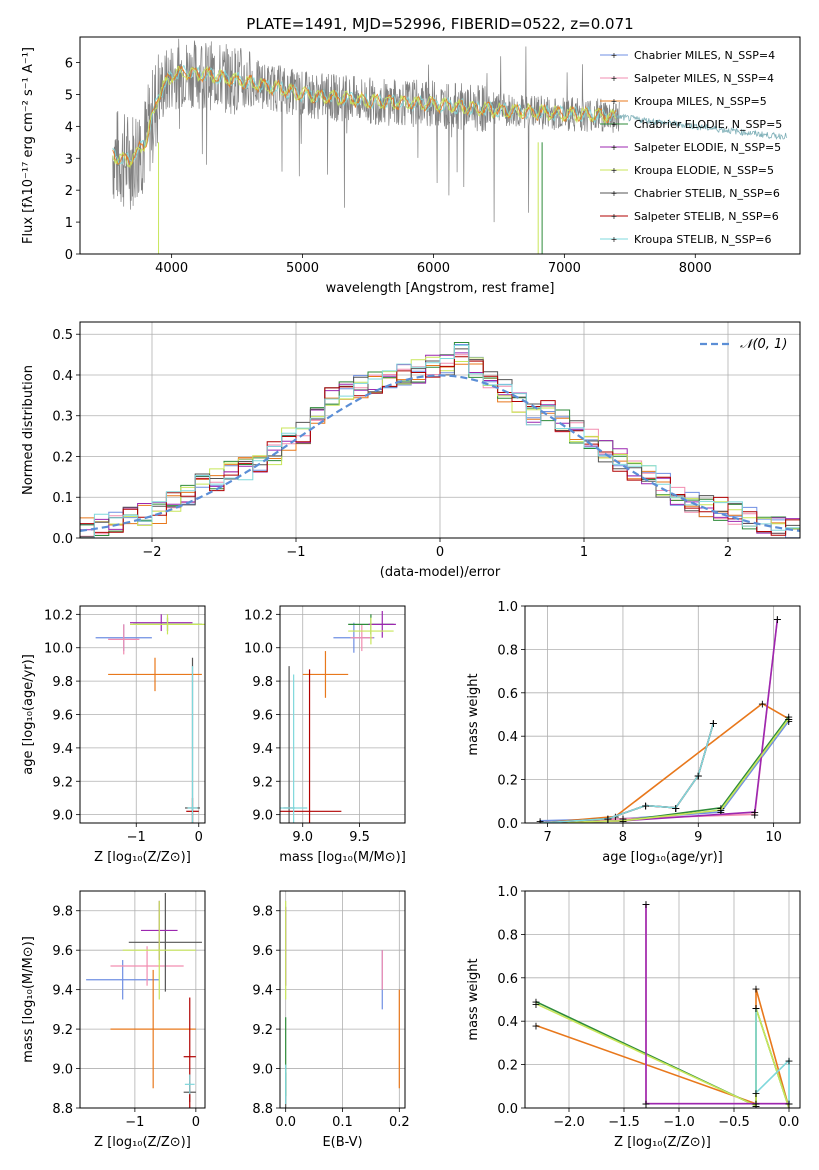 This screenshot has height=1170, width=819. I want to click on plot-area, so click(150, 718).